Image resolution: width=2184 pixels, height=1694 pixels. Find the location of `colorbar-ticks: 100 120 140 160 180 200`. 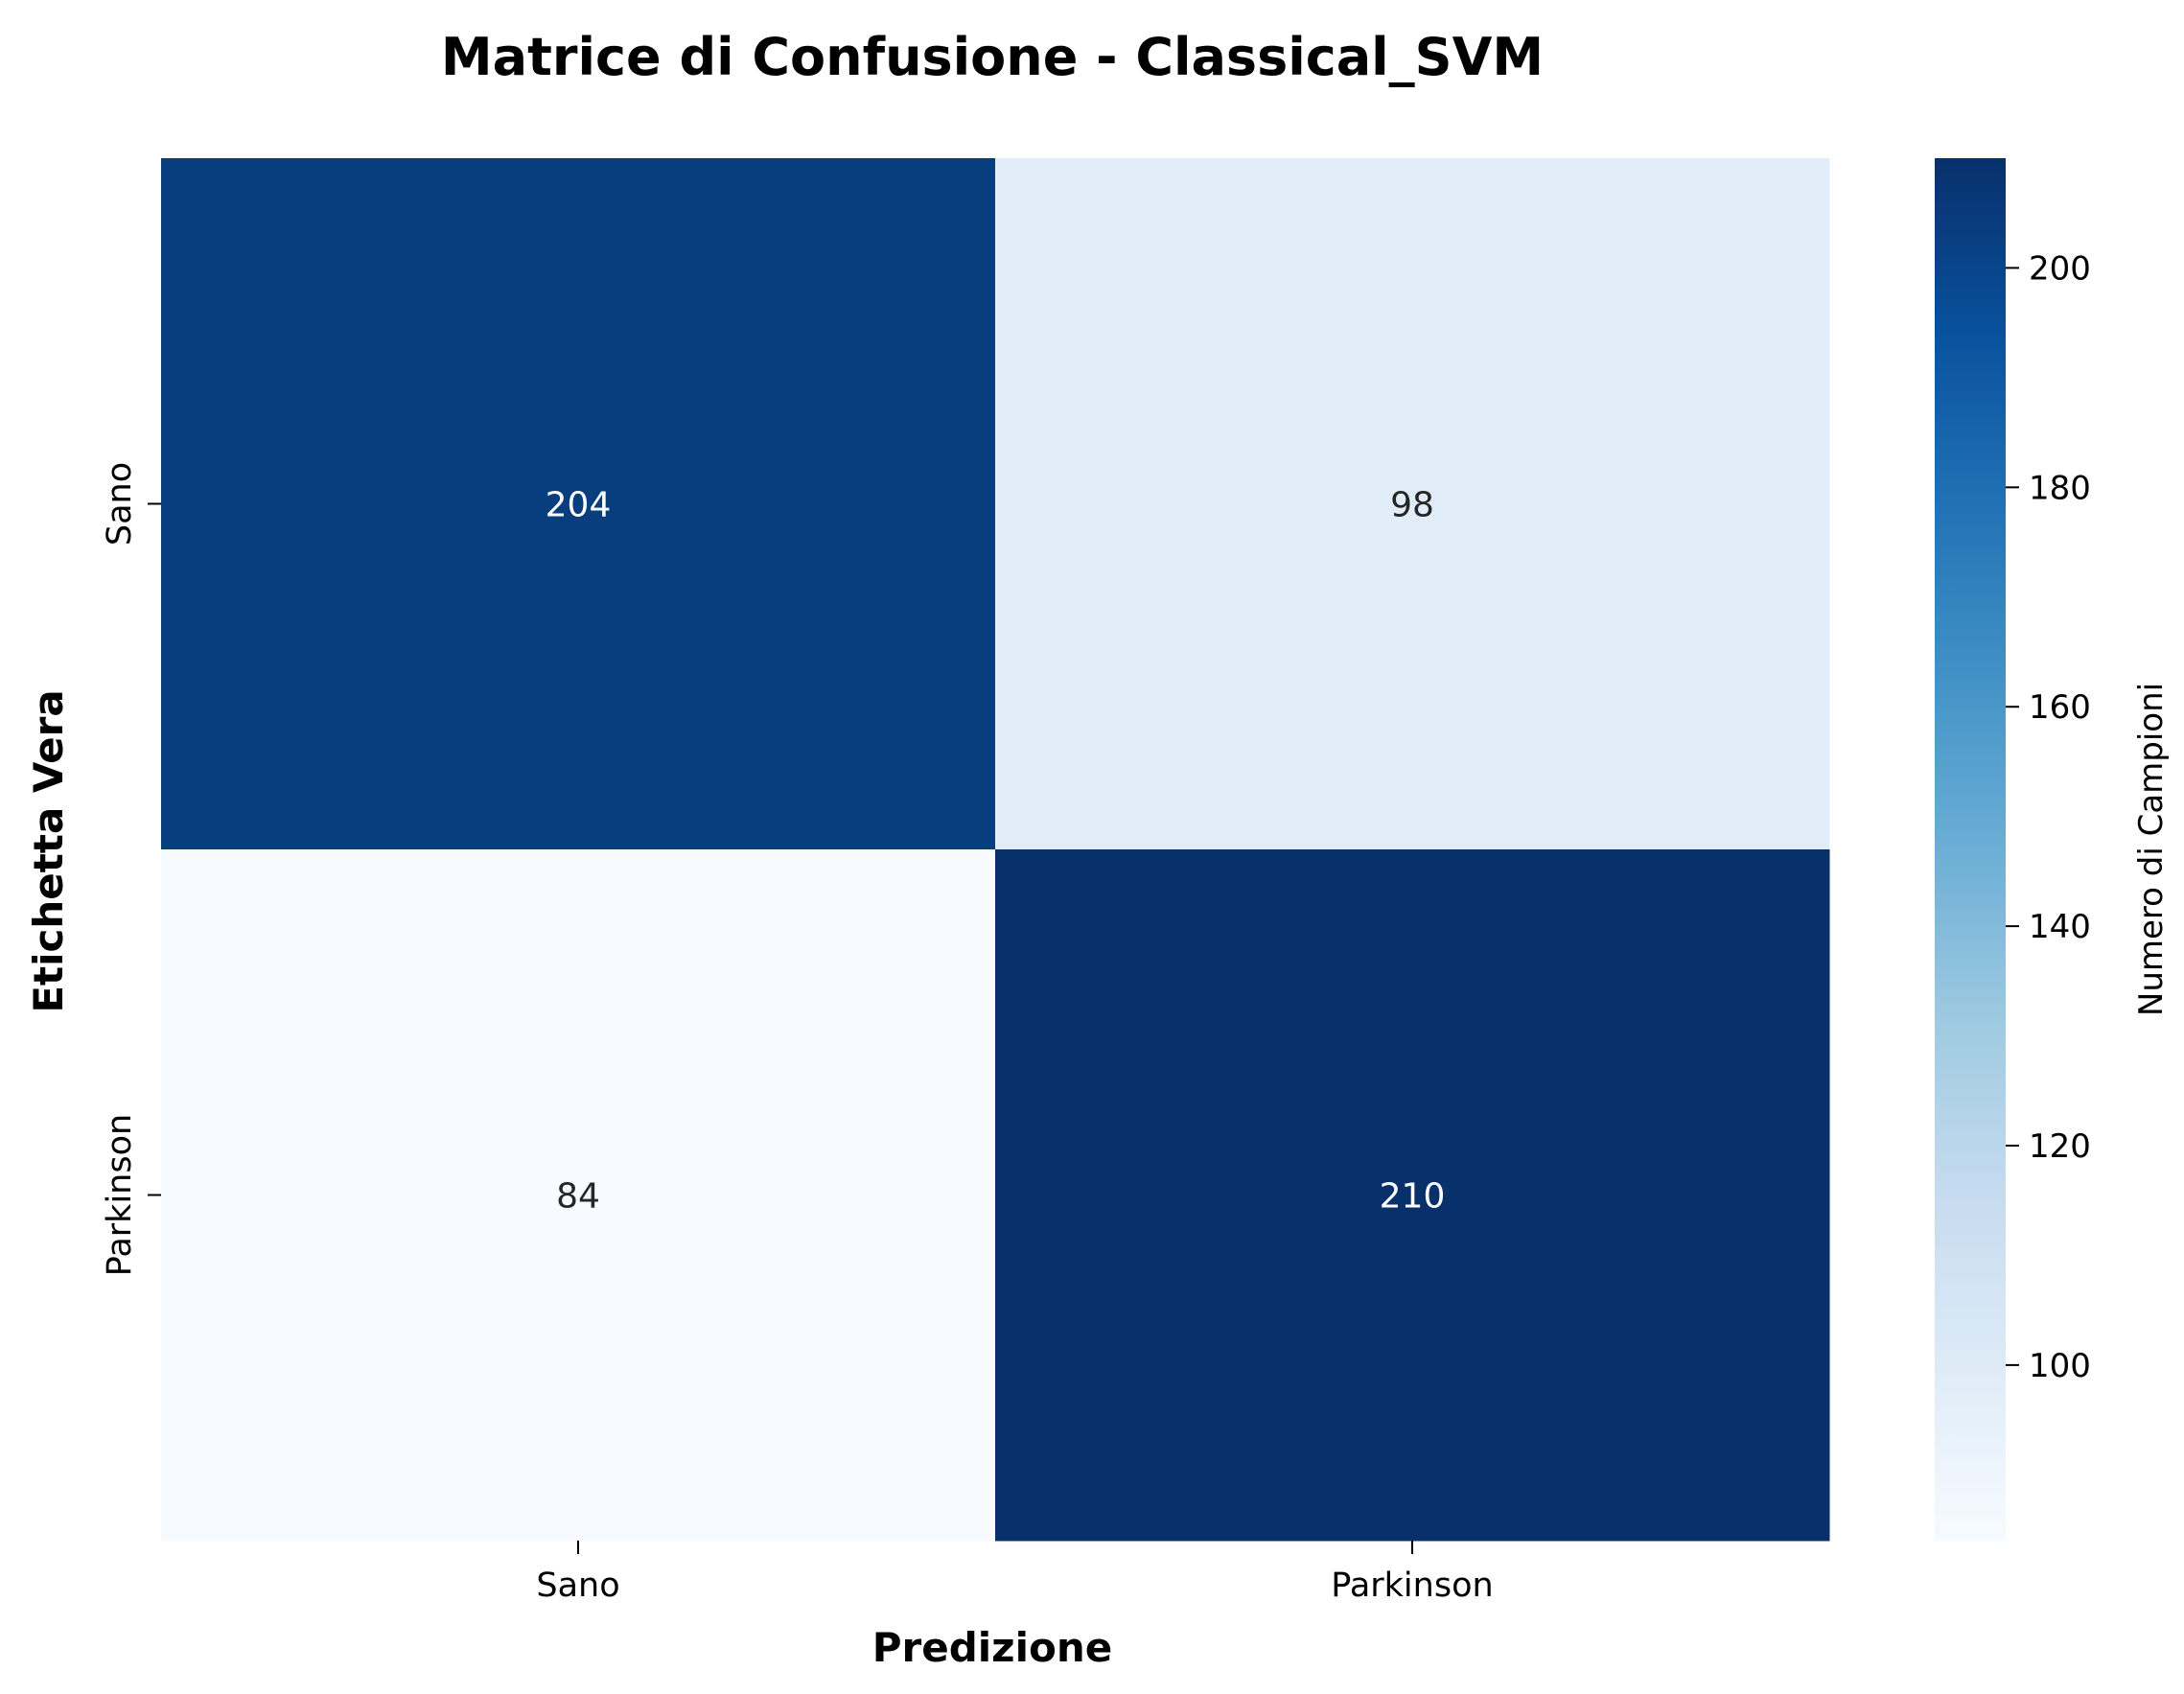

colorbar-ticks: 100 120 140 160 180 200 is located at coordinates (2048, 817).